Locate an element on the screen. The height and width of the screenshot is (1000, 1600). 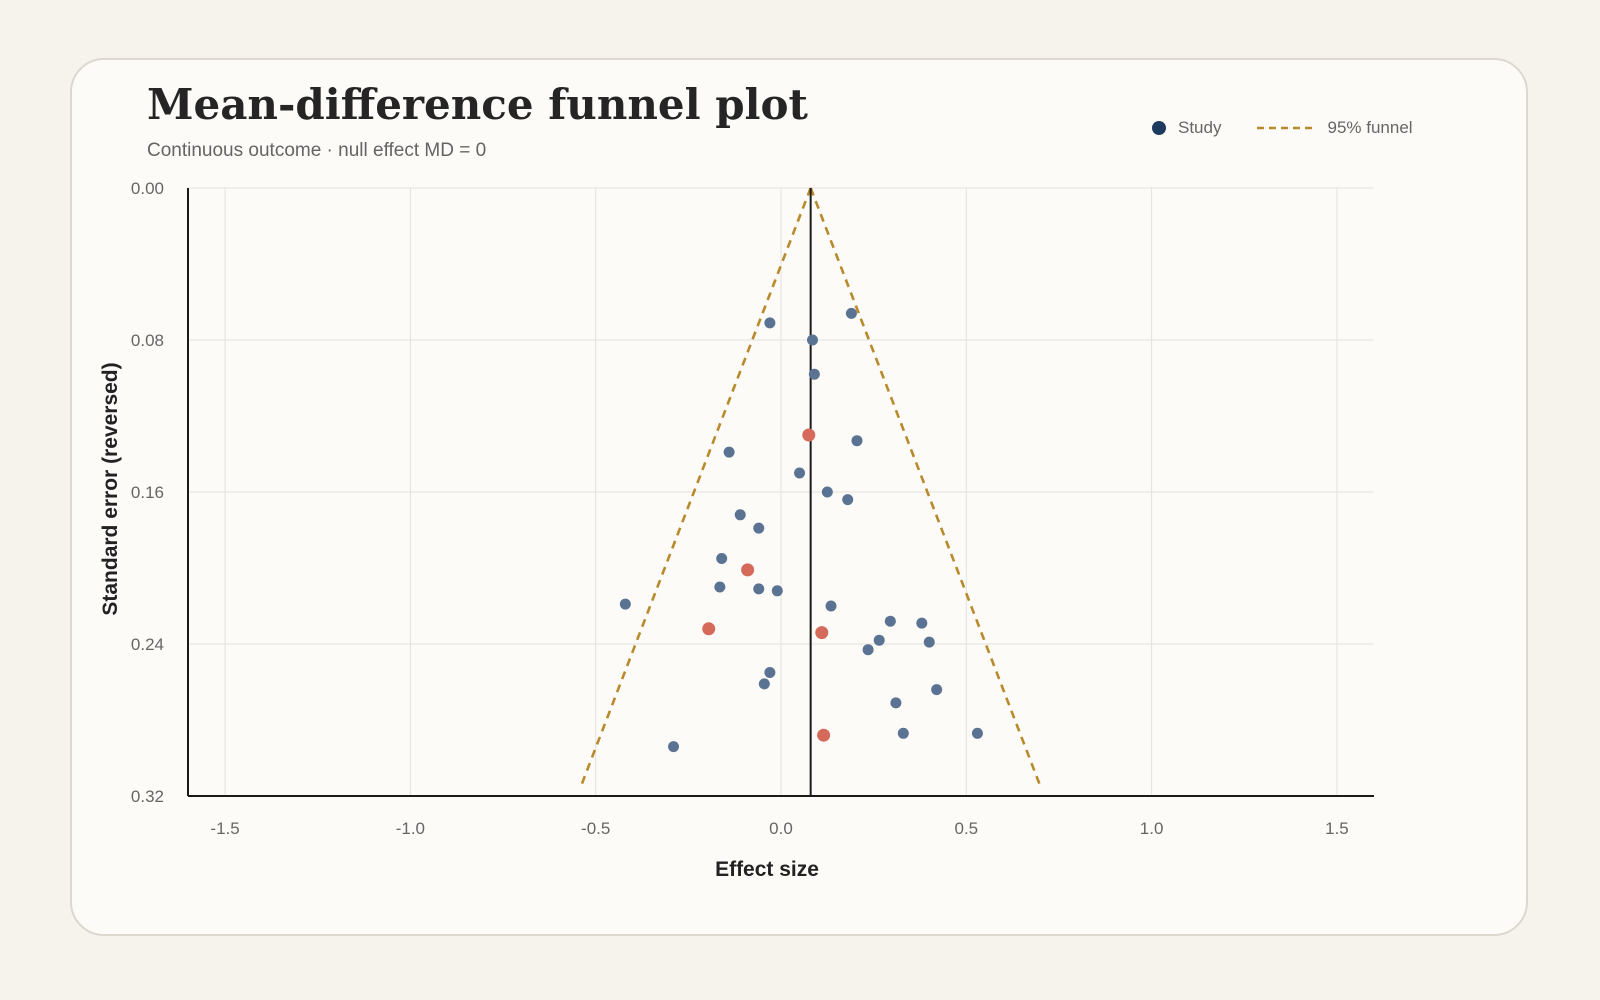
x-tick-label: 0.0 is located at coordinates (781, 828).